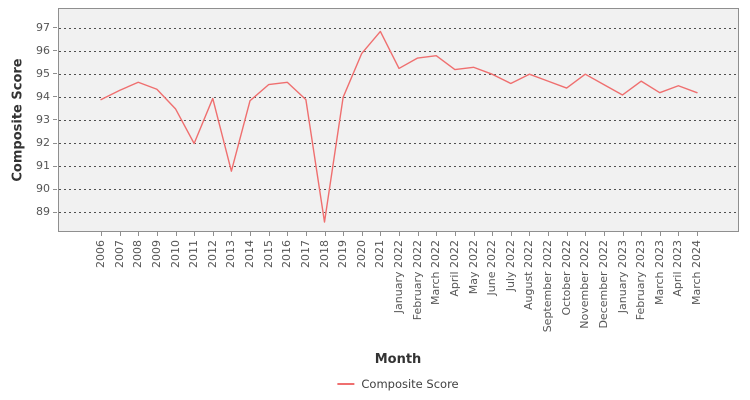 The width and height of the screenshot is (750, 400). What do you see at coordinates (343, 254) in the screenshot?
I see `x-tick-label: 2019` at bounding box center [343, 254].